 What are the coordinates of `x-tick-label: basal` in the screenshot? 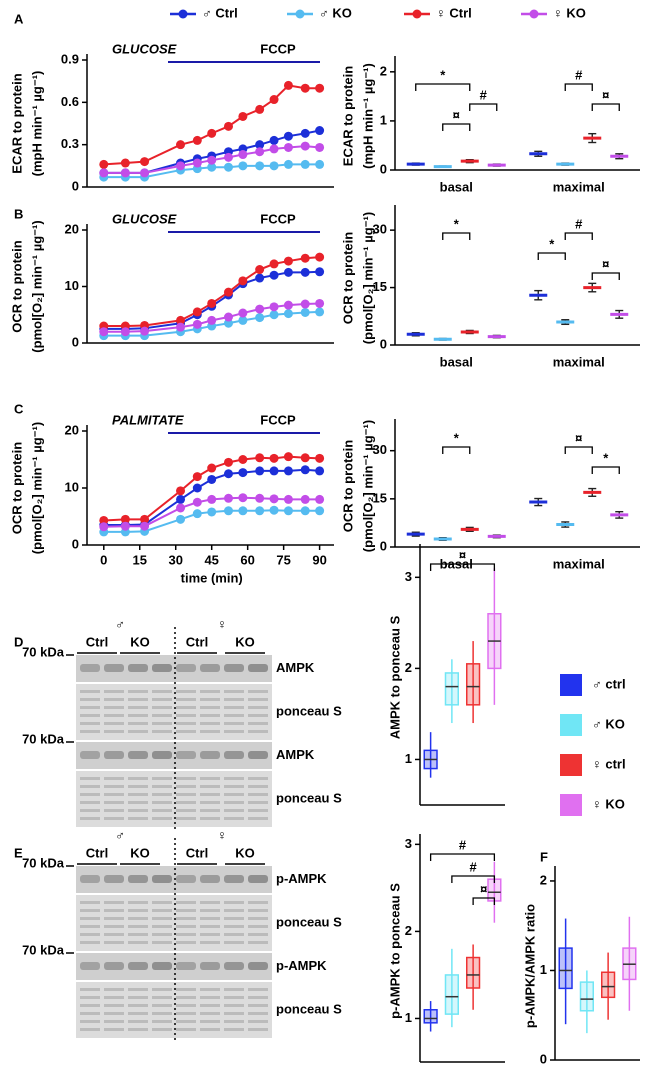 It's located at (456, 361).